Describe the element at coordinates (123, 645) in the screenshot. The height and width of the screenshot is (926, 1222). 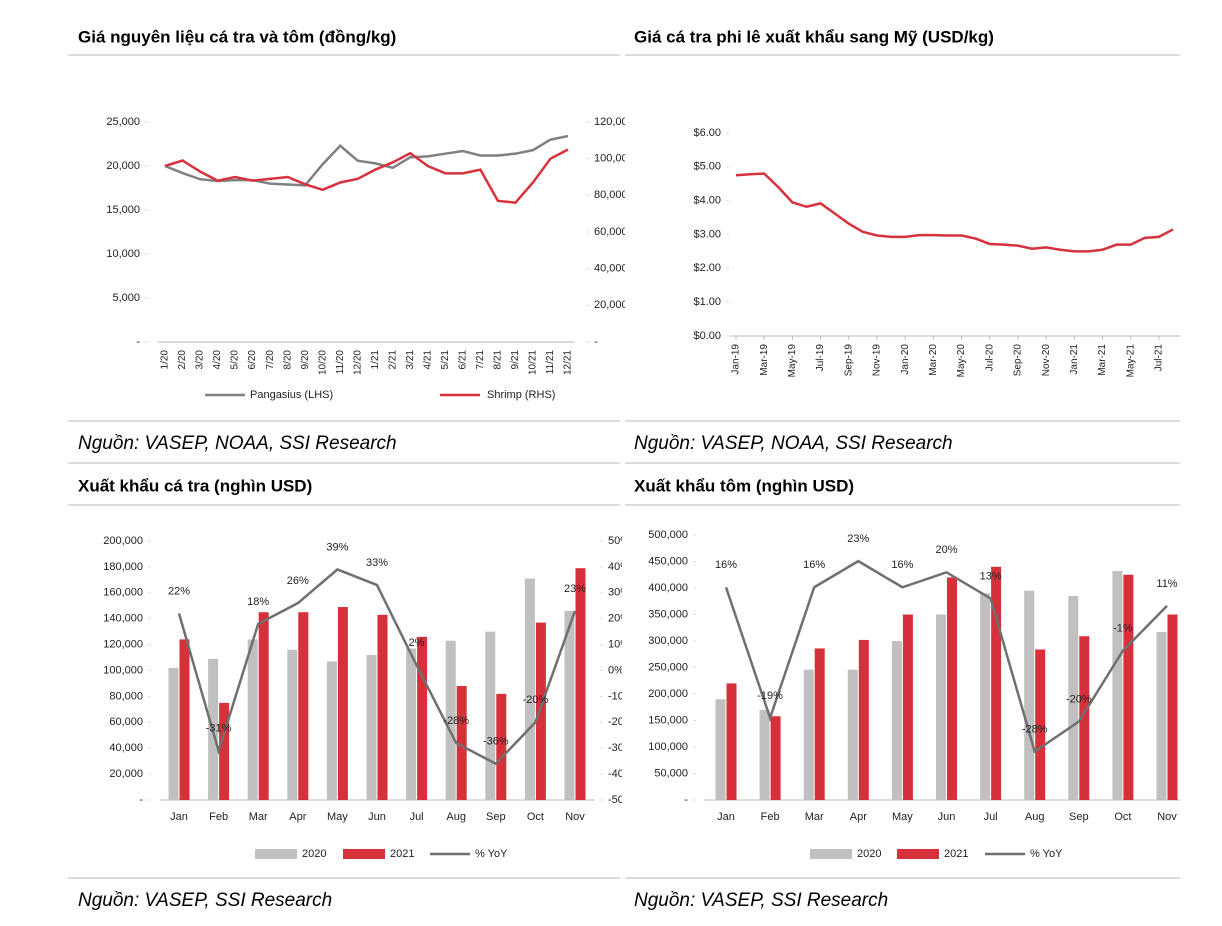
I see `y-tick-label: 120,000` at that location.